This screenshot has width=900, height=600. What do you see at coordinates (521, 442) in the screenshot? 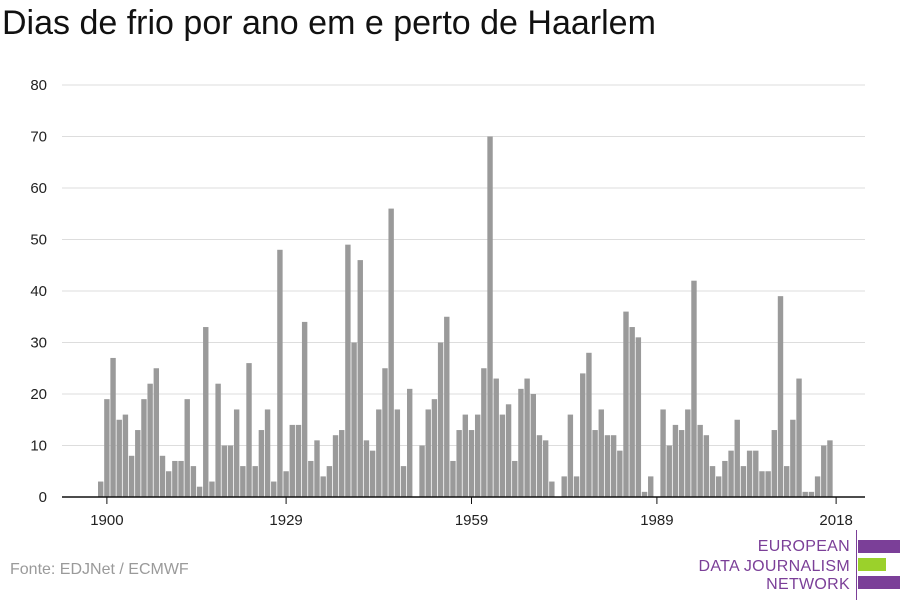
I see `bar-1967` at bounding box center [521, 442].